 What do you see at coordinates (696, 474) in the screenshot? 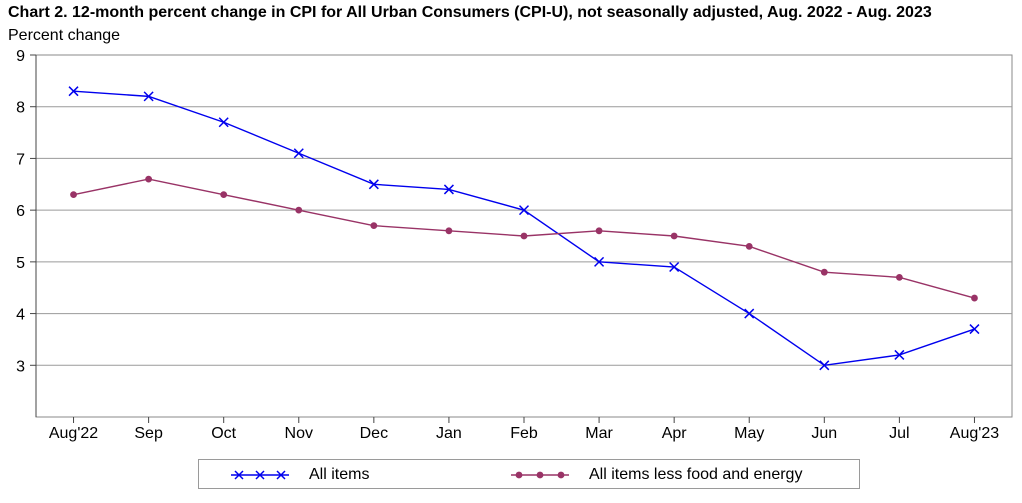
I see `legend-label-core: All items less food and energy` at bounding box center [696, 474].